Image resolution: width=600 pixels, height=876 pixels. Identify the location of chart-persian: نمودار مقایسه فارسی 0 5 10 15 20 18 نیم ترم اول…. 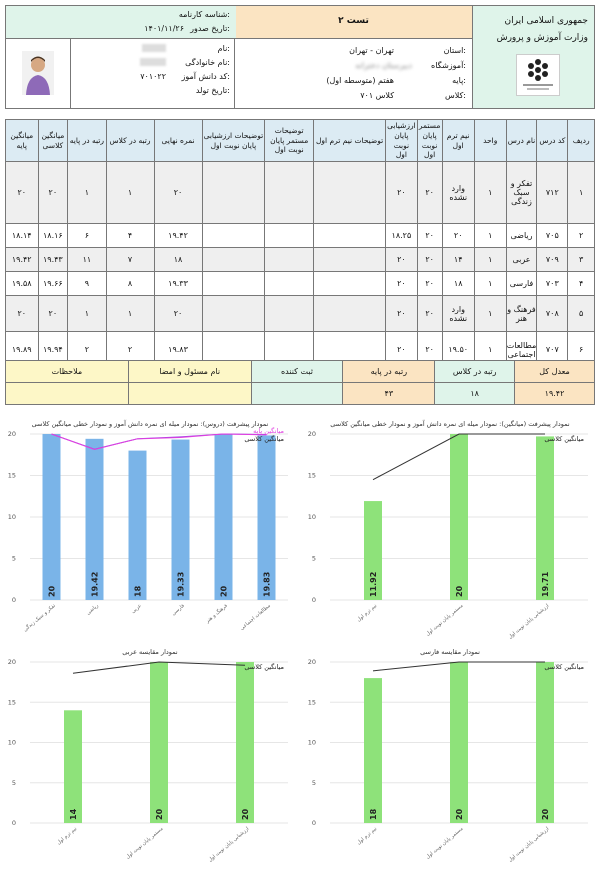
(450, 757).